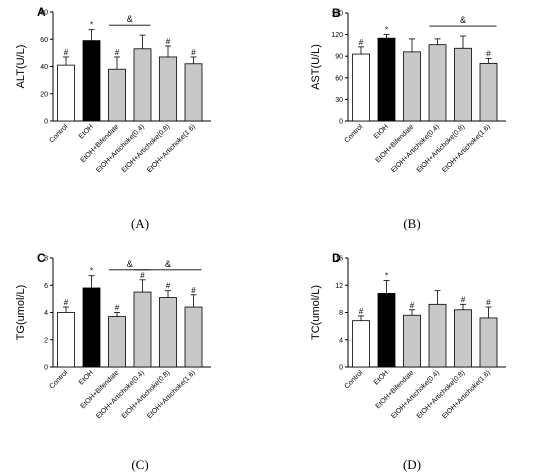 The width and height of the screenshot is (550, 476). I want to click on panel-d-y-tick-label: 12, so click(339, 286).